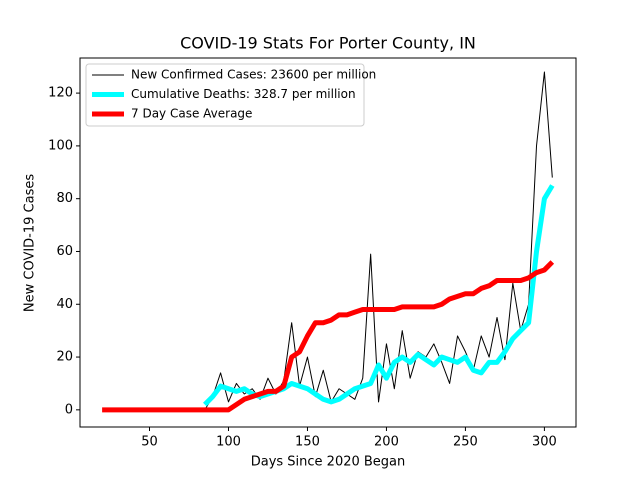  I want to click on legend-label: New Confirmed Cases: 23600 per million, so click(253, 75).